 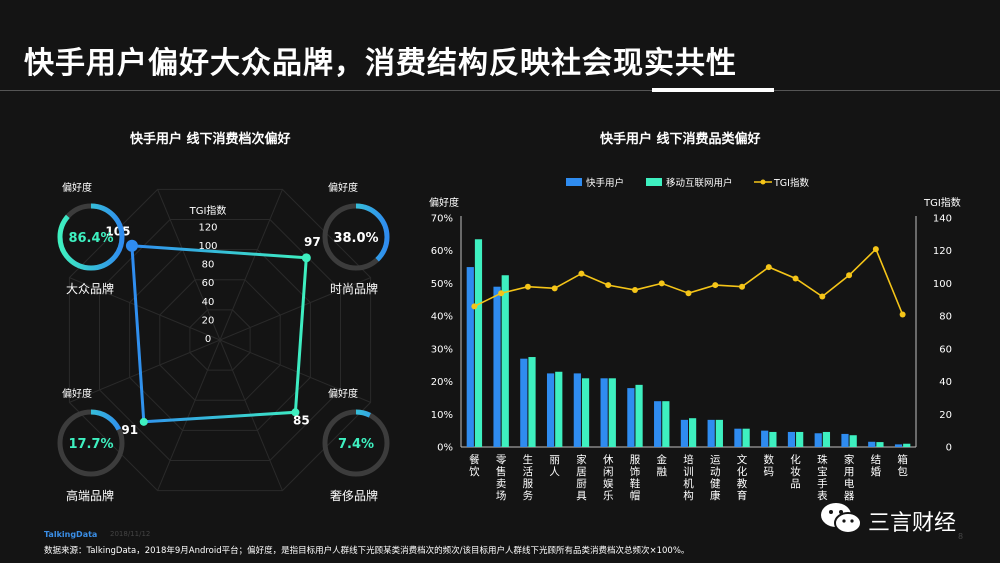 What do you see at coordinates (661, 465) in the screenshot?
I see `x-tick-label: 金融` at bounding box center [661, 465].